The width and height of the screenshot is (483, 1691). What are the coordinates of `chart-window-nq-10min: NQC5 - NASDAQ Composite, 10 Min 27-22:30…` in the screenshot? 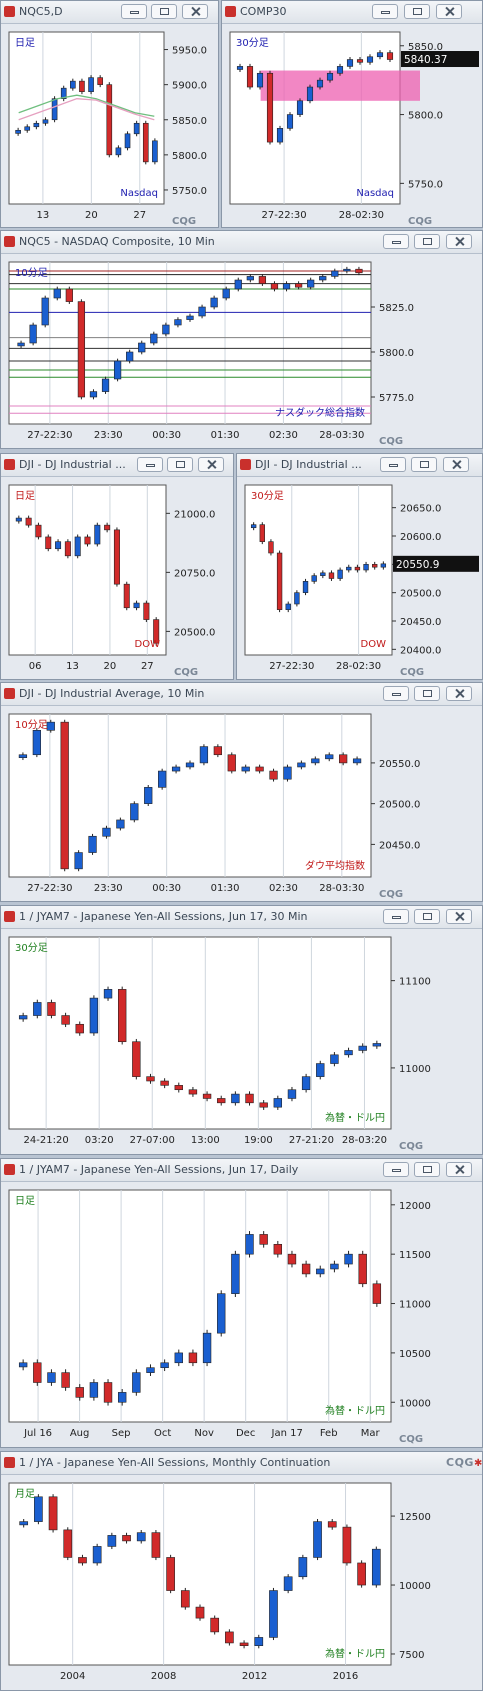 It's located at (241, 339).